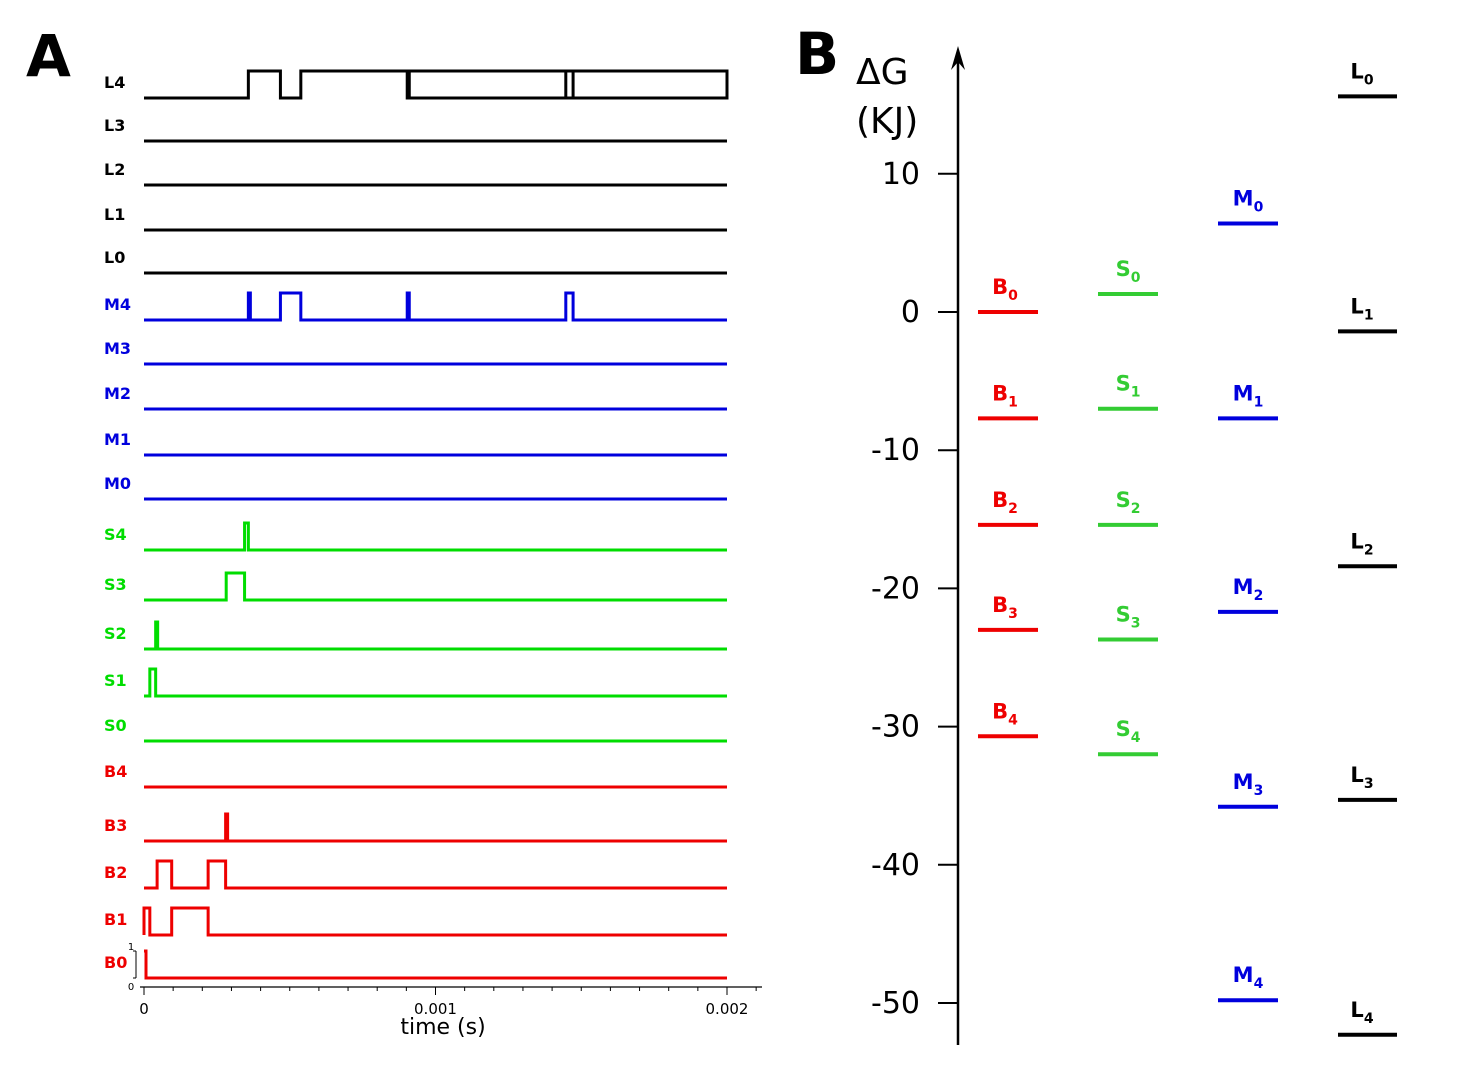 Image resolution: width=1465 pixels, height=1083 pixels. What do you see at coordinates (115, 919) in the screenshot?
I see `trace-label-b1: B1` at bounding box center [115, 919].